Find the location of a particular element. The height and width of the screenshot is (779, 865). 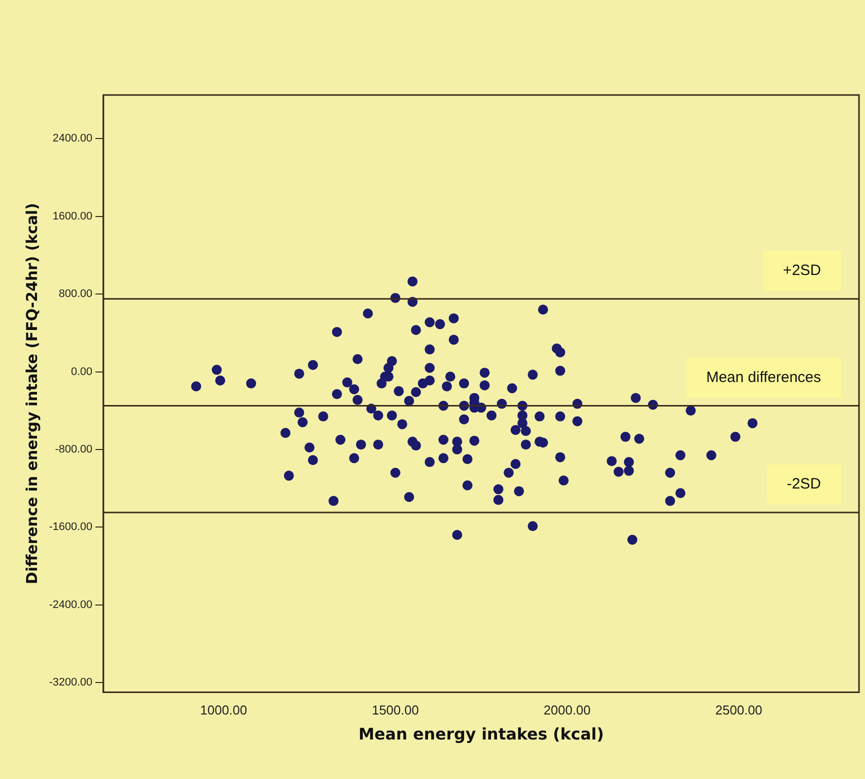

y-tick-label: -800.00 is located at coordinates (73, 449).